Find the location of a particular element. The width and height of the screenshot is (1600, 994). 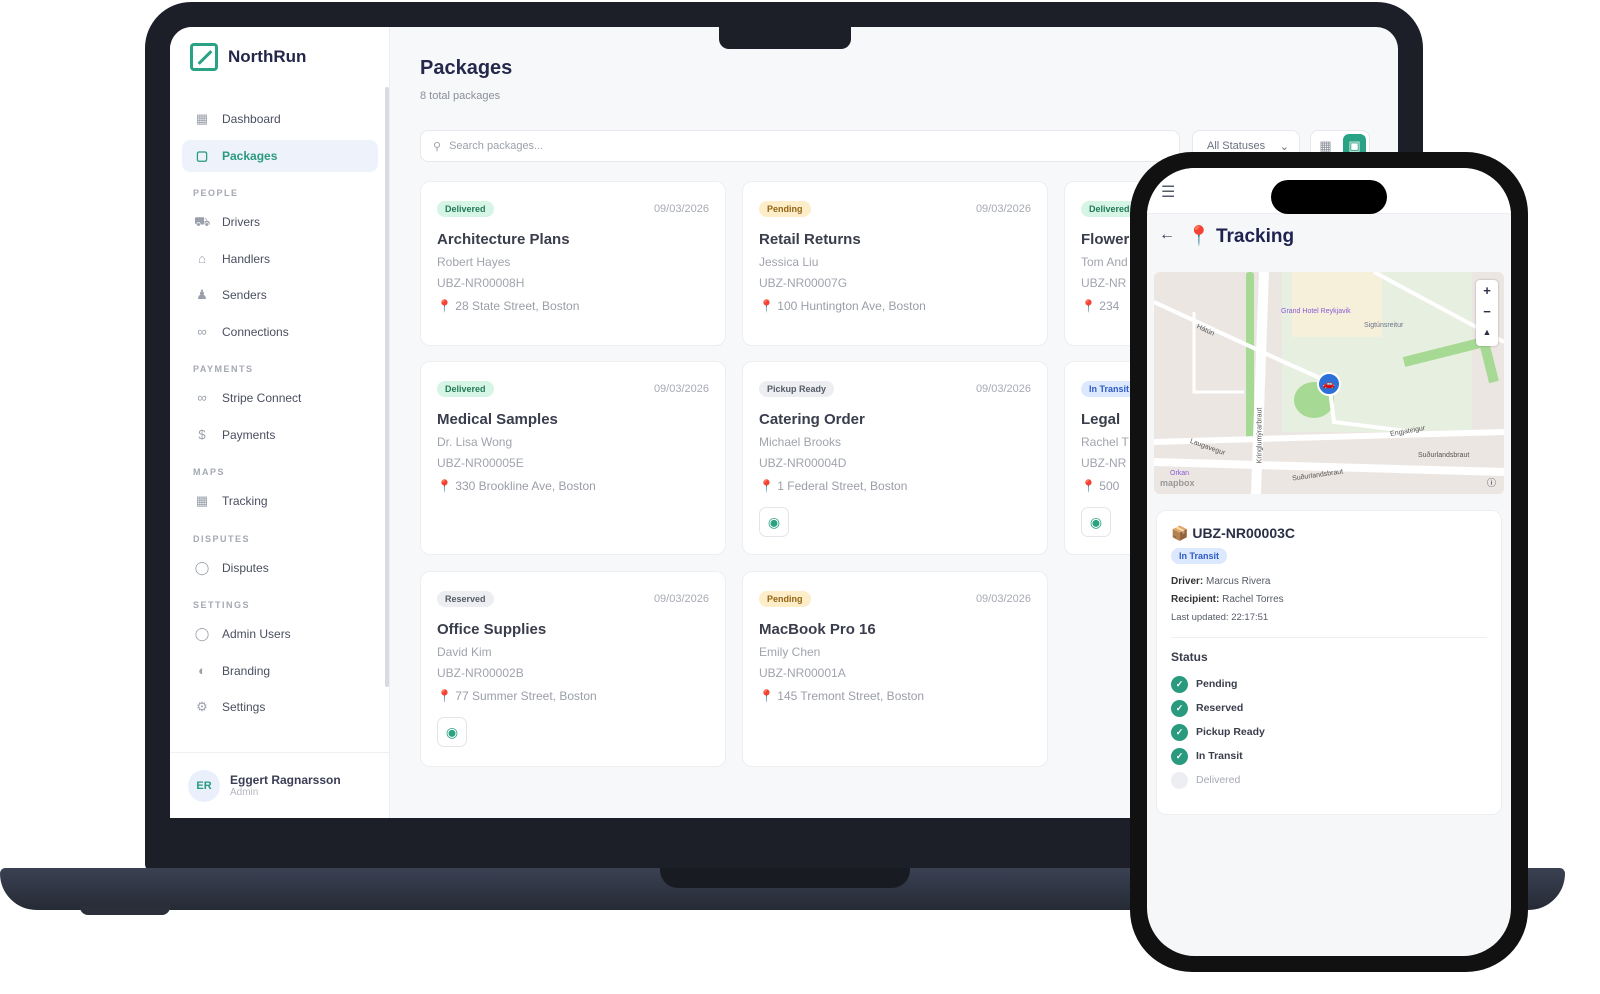

logo: NorthRun is located at coordinates (248, 57).